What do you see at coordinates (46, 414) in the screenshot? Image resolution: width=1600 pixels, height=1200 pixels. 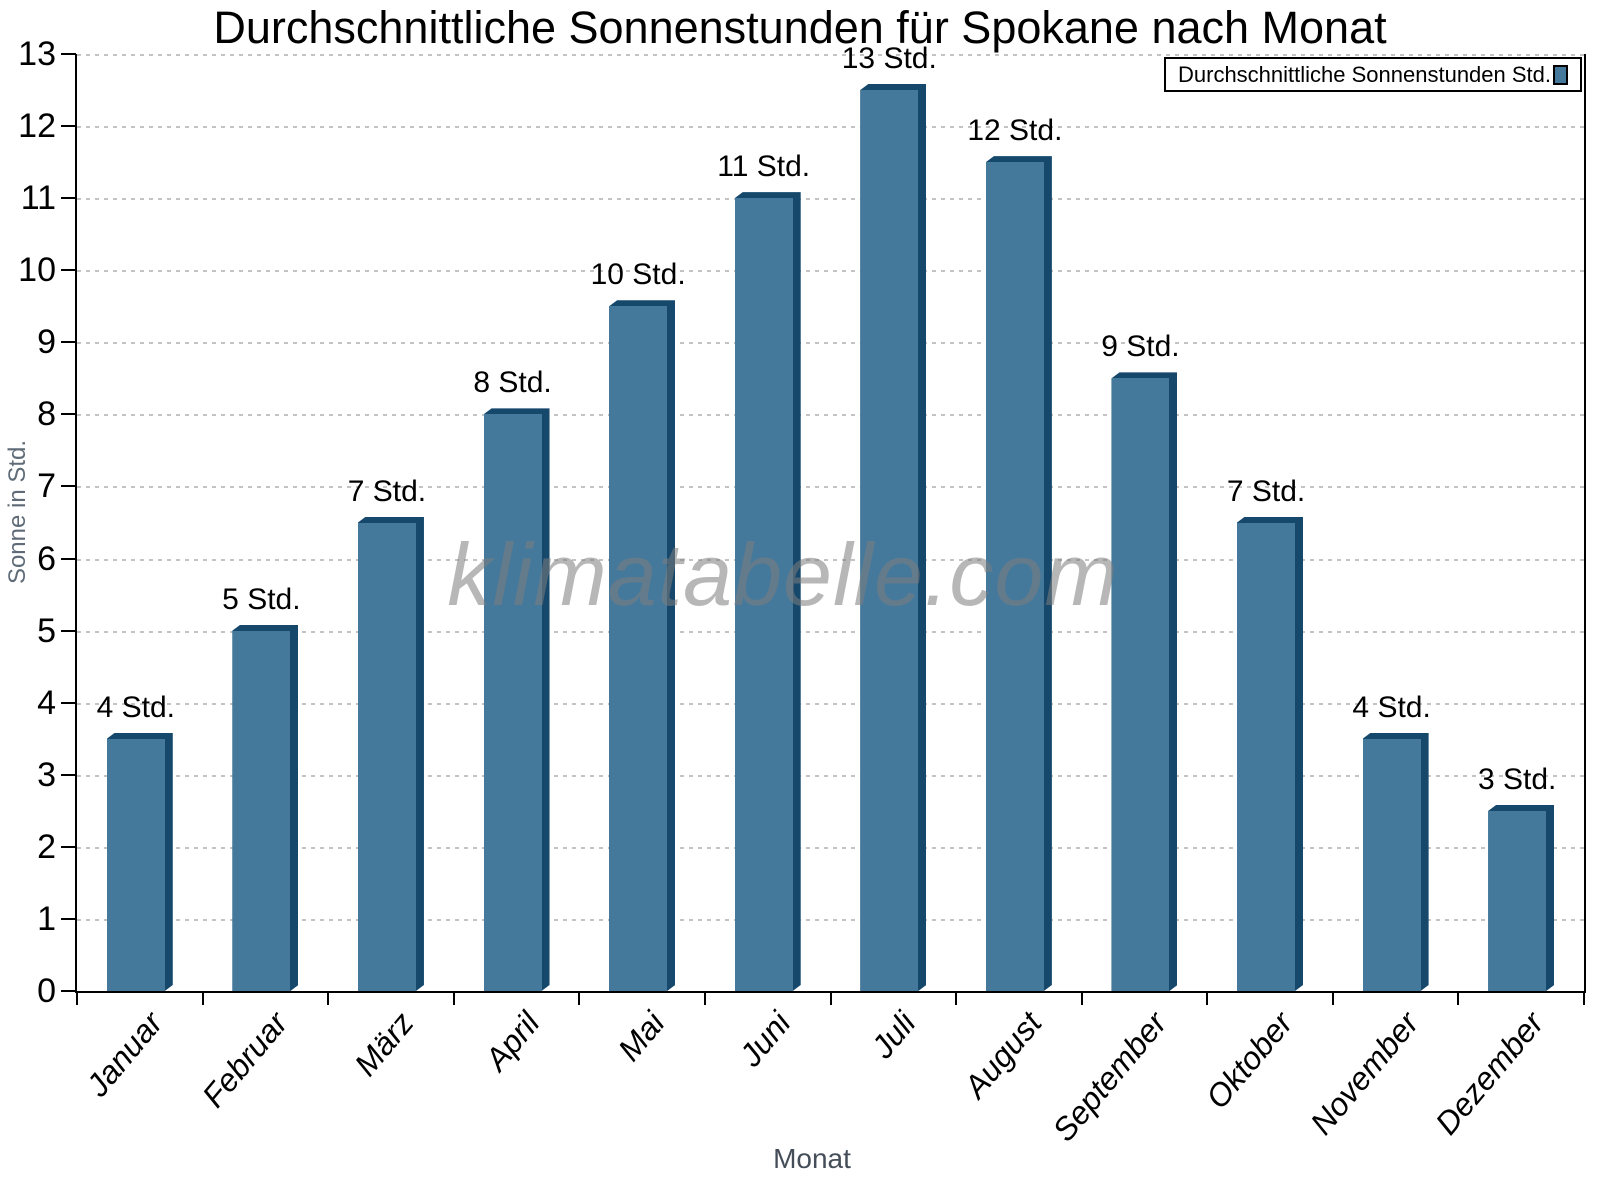 I see `y-tick-label: 8` at bounding box center [46, 414].